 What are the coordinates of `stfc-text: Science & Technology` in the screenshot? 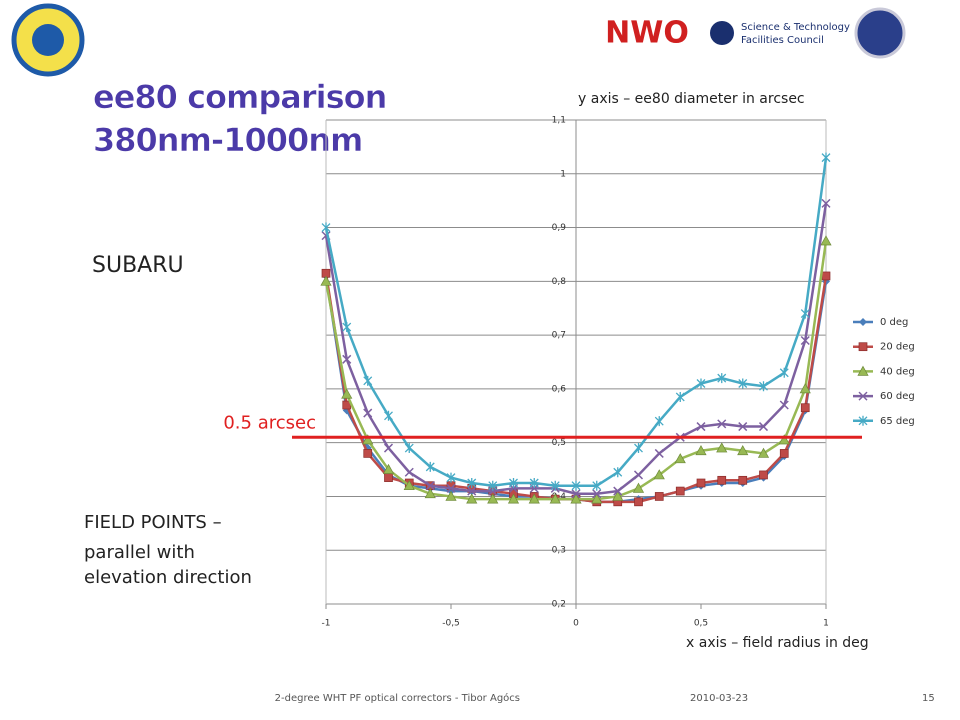 It's located at (795, 27).